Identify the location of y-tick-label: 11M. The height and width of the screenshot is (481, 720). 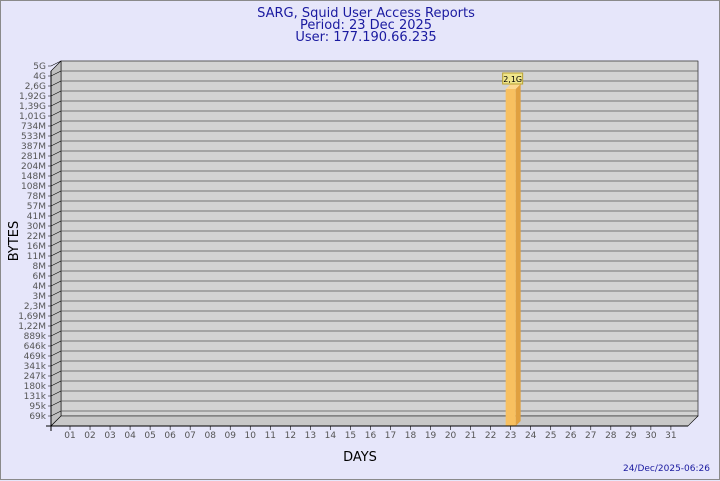
(36, 257).